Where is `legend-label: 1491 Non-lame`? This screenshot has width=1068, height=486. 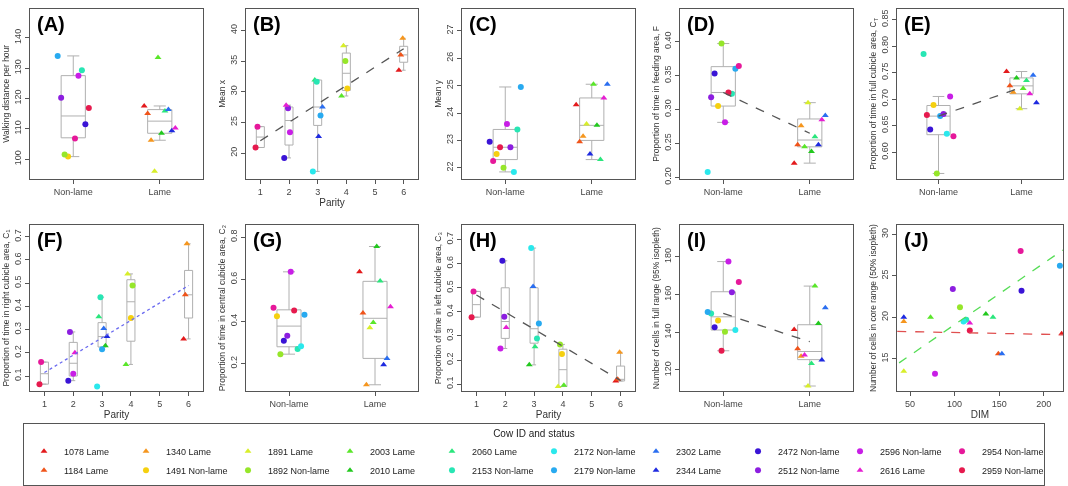 legend-label: 1491 Non-lame is located at coordinates (197, 470).